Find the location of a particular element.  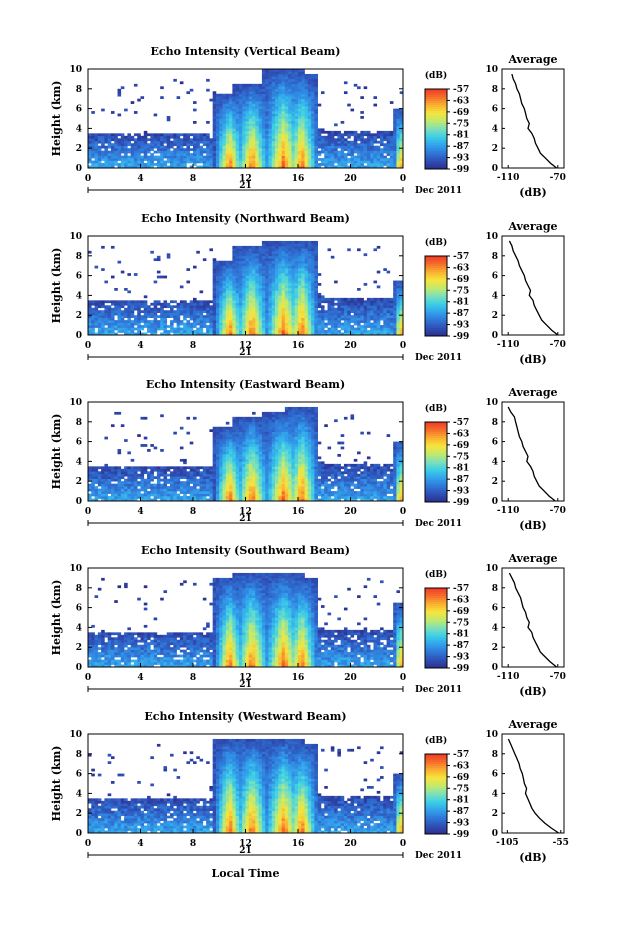

y-tick-label: 10 is located at coordinates (75, 70).